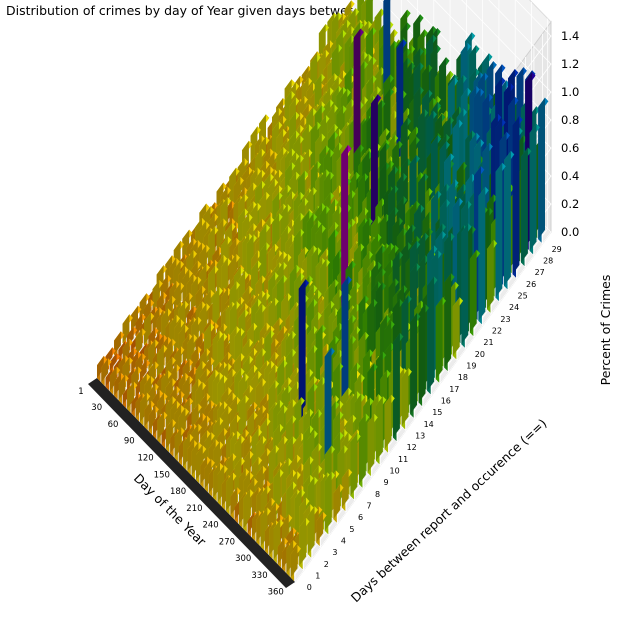 The image size is (632, 618). I want to click on x-tick-label: 360, so click(276, 593).